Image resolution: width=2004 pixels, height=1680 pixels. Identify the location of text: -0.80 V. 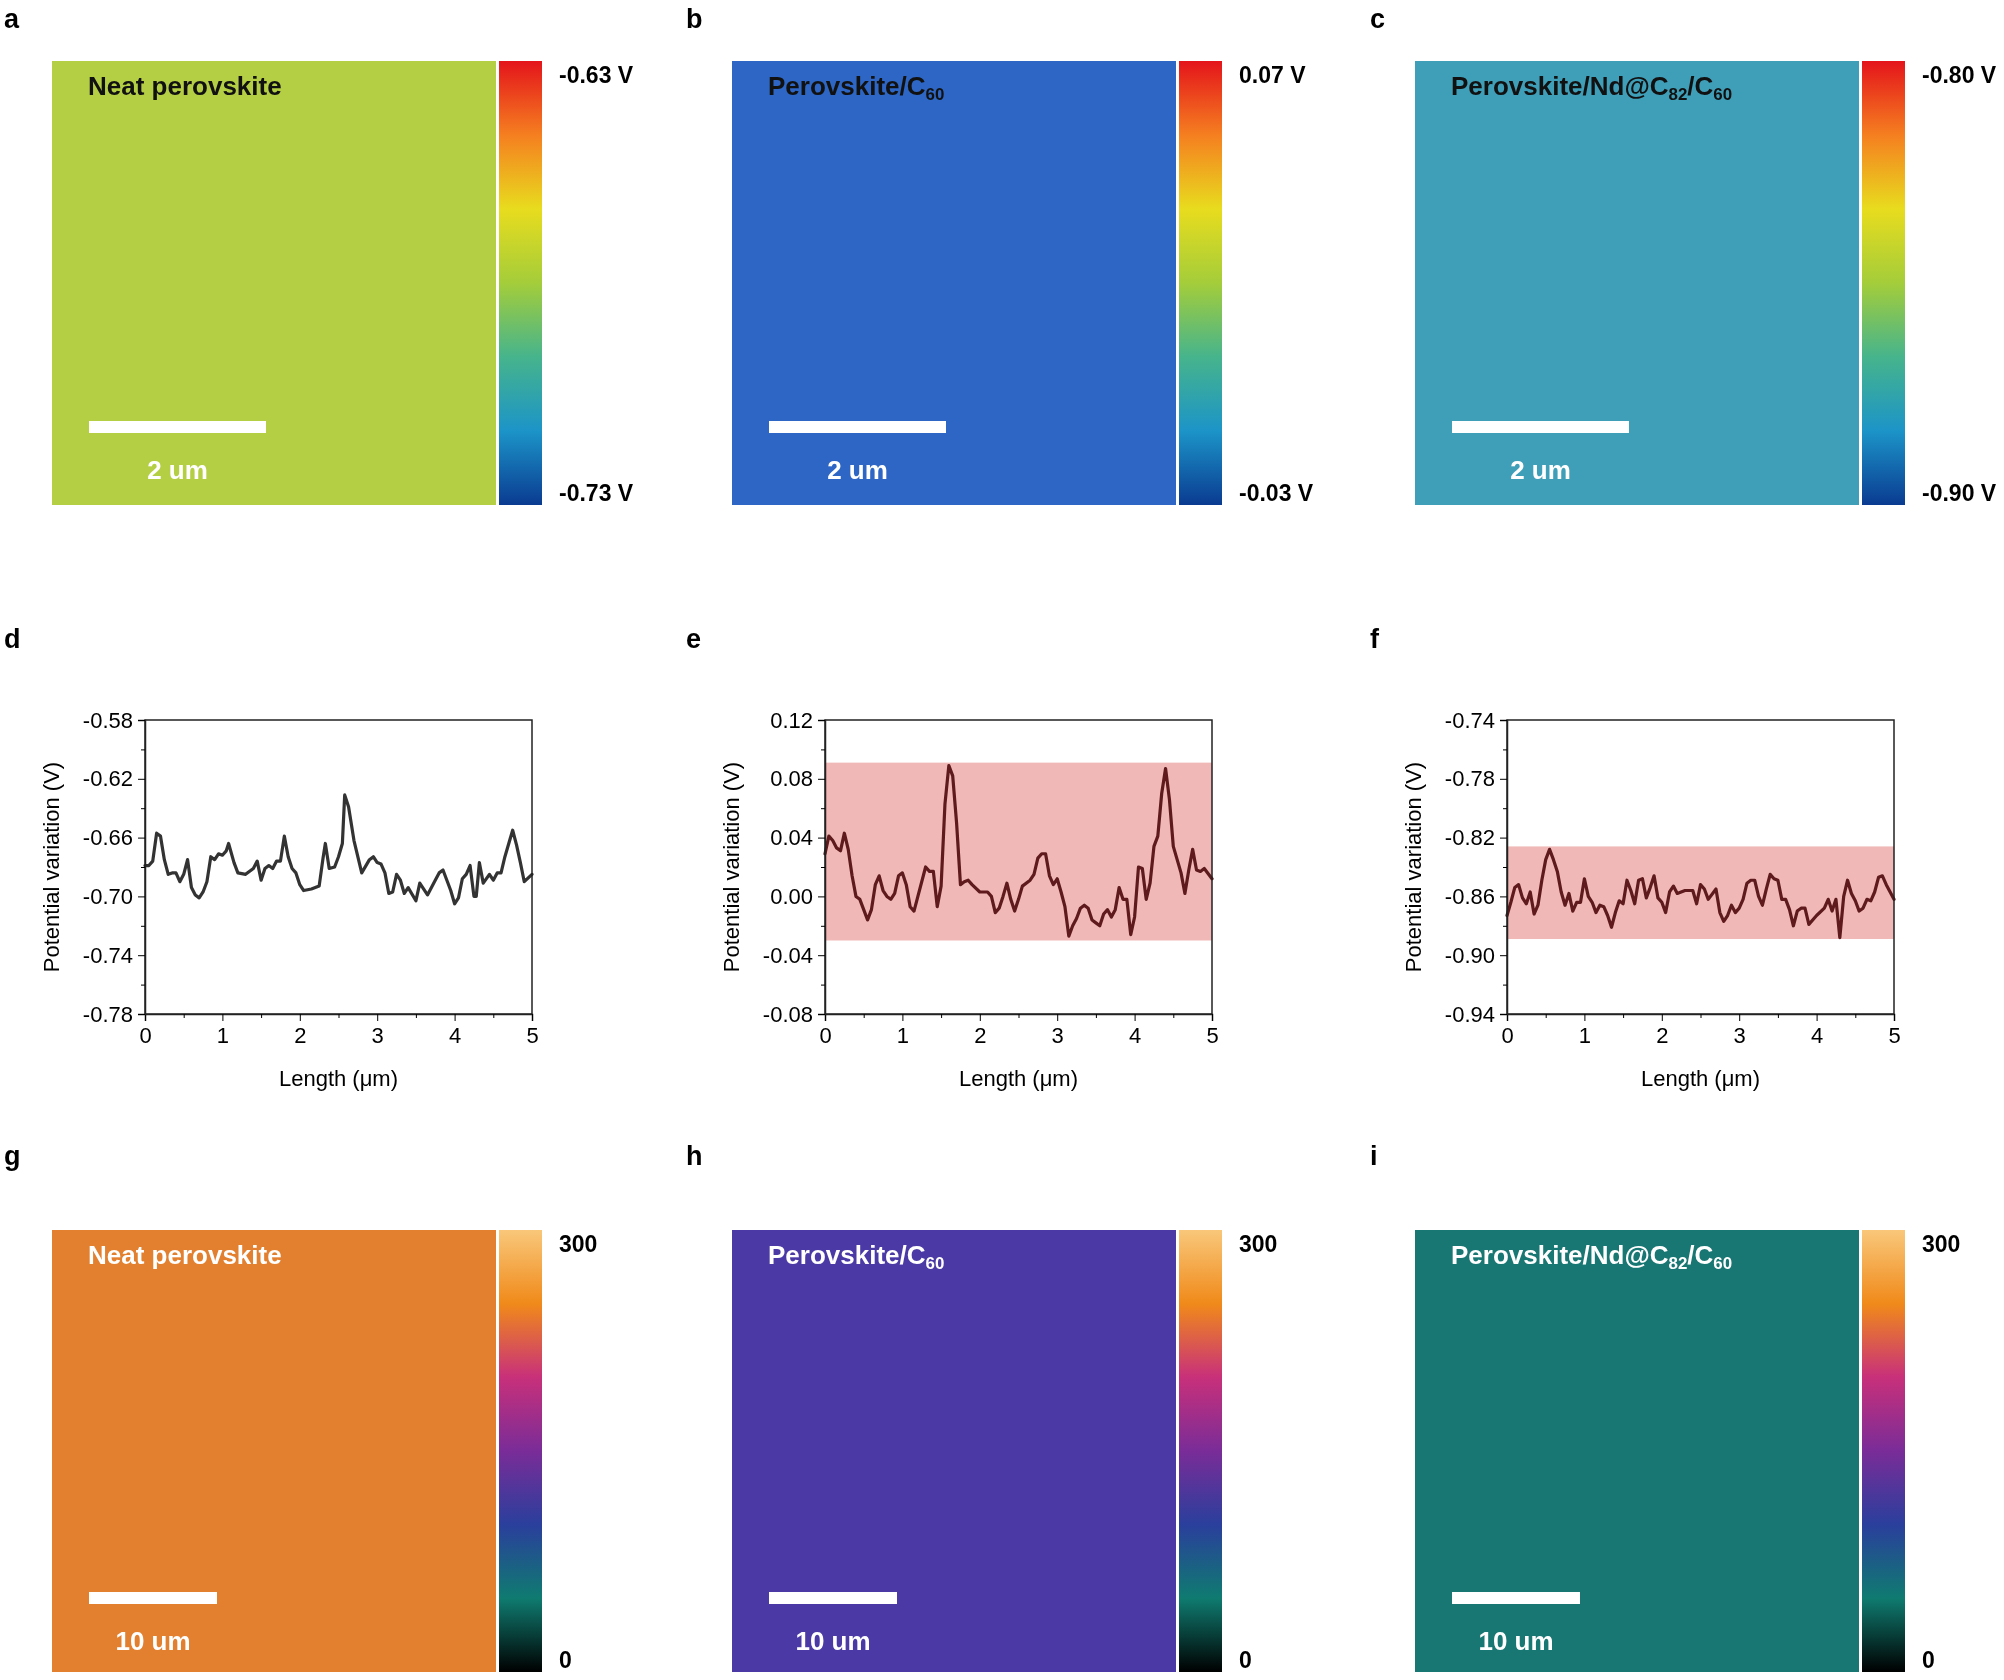
(1959, 75).